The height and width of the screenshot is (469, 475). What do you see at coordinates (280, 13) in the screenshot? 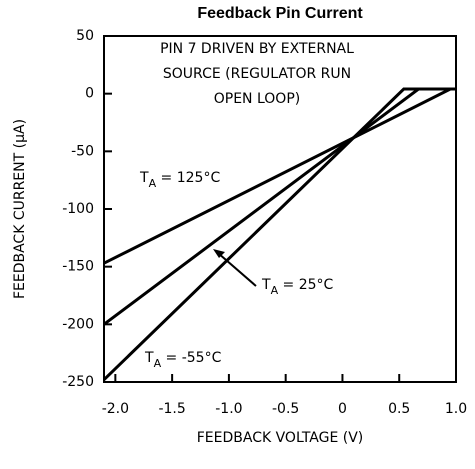
I see `chart-title: Feedback Pin Current` at bounding box center [280, 13].